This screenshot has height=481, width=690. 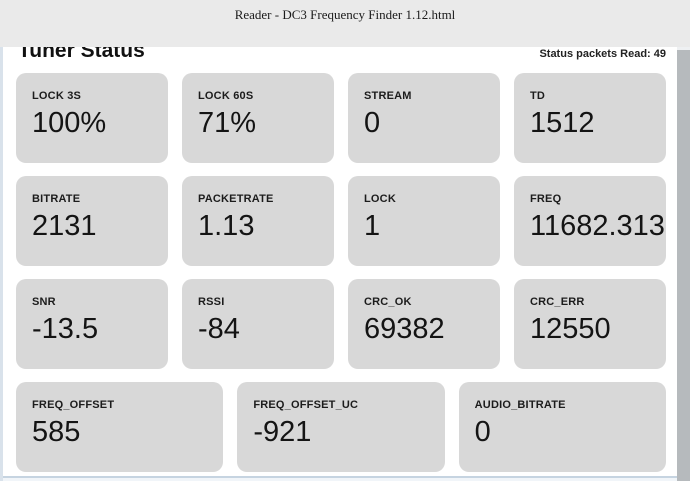 I want to click on card-value: 11682.313, so click(x=597, y=226).